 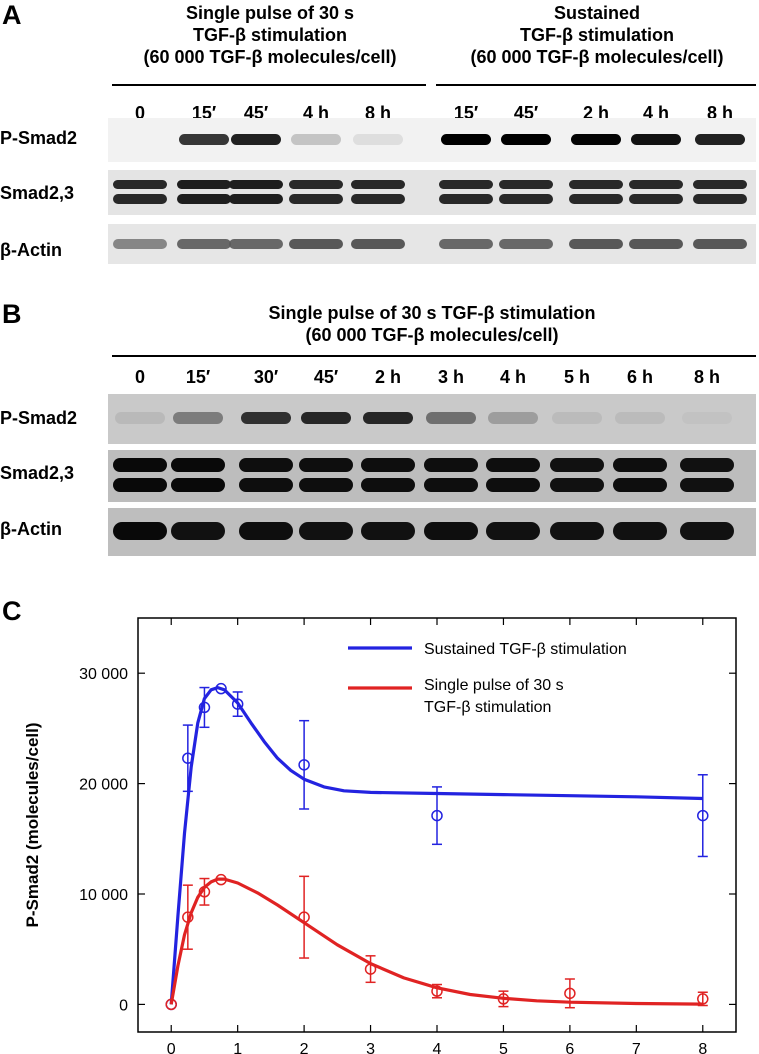 What do you see at coordinates (434, 356) in the screenshot?
I see `panel-b-divider` at bounding box center [434, 356].